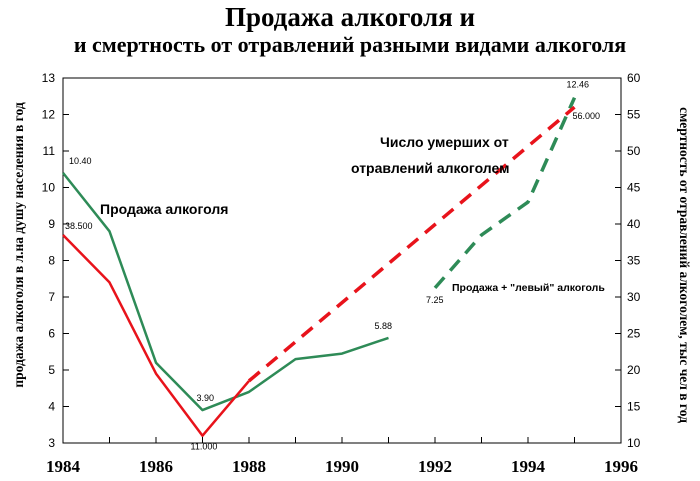  What do you see at coordinates (634, 370) in the screenshot?
I see `y-right-tick-label: 20` at bounding box center [634, 370].